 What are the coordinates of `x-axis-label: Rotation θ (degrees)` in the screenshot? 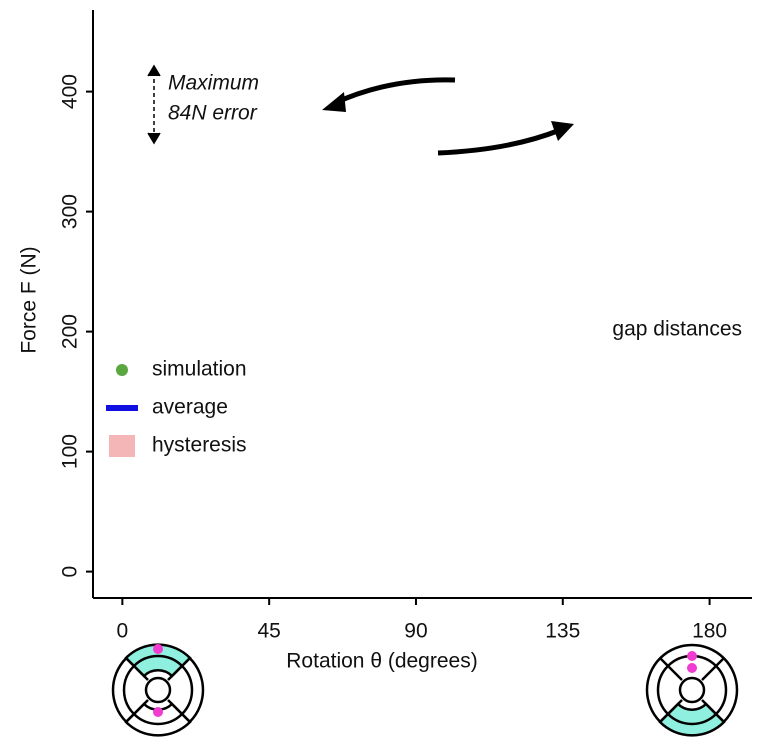 It's located at (381, 661).